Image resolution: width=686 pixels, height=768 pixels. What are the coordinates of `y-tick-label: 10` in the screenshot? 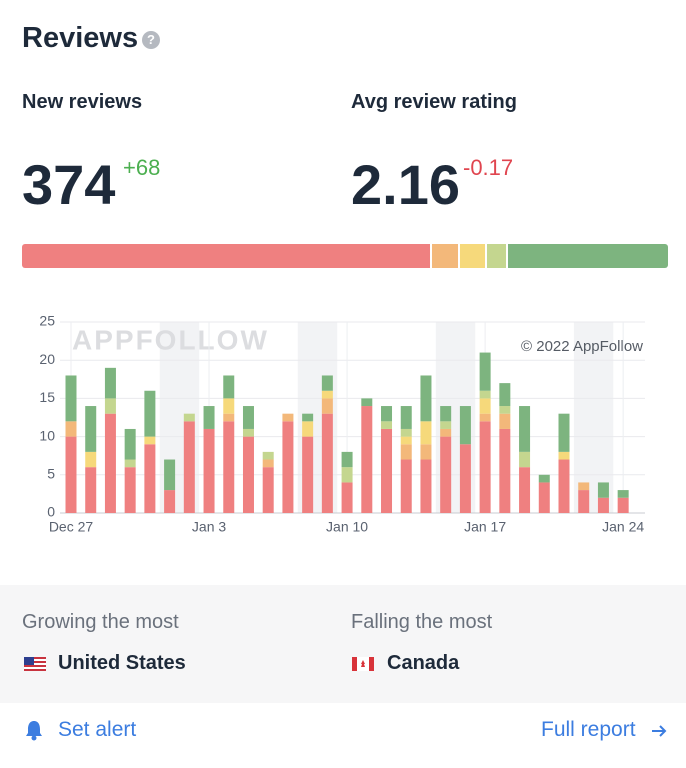 It's located at (47, 435).